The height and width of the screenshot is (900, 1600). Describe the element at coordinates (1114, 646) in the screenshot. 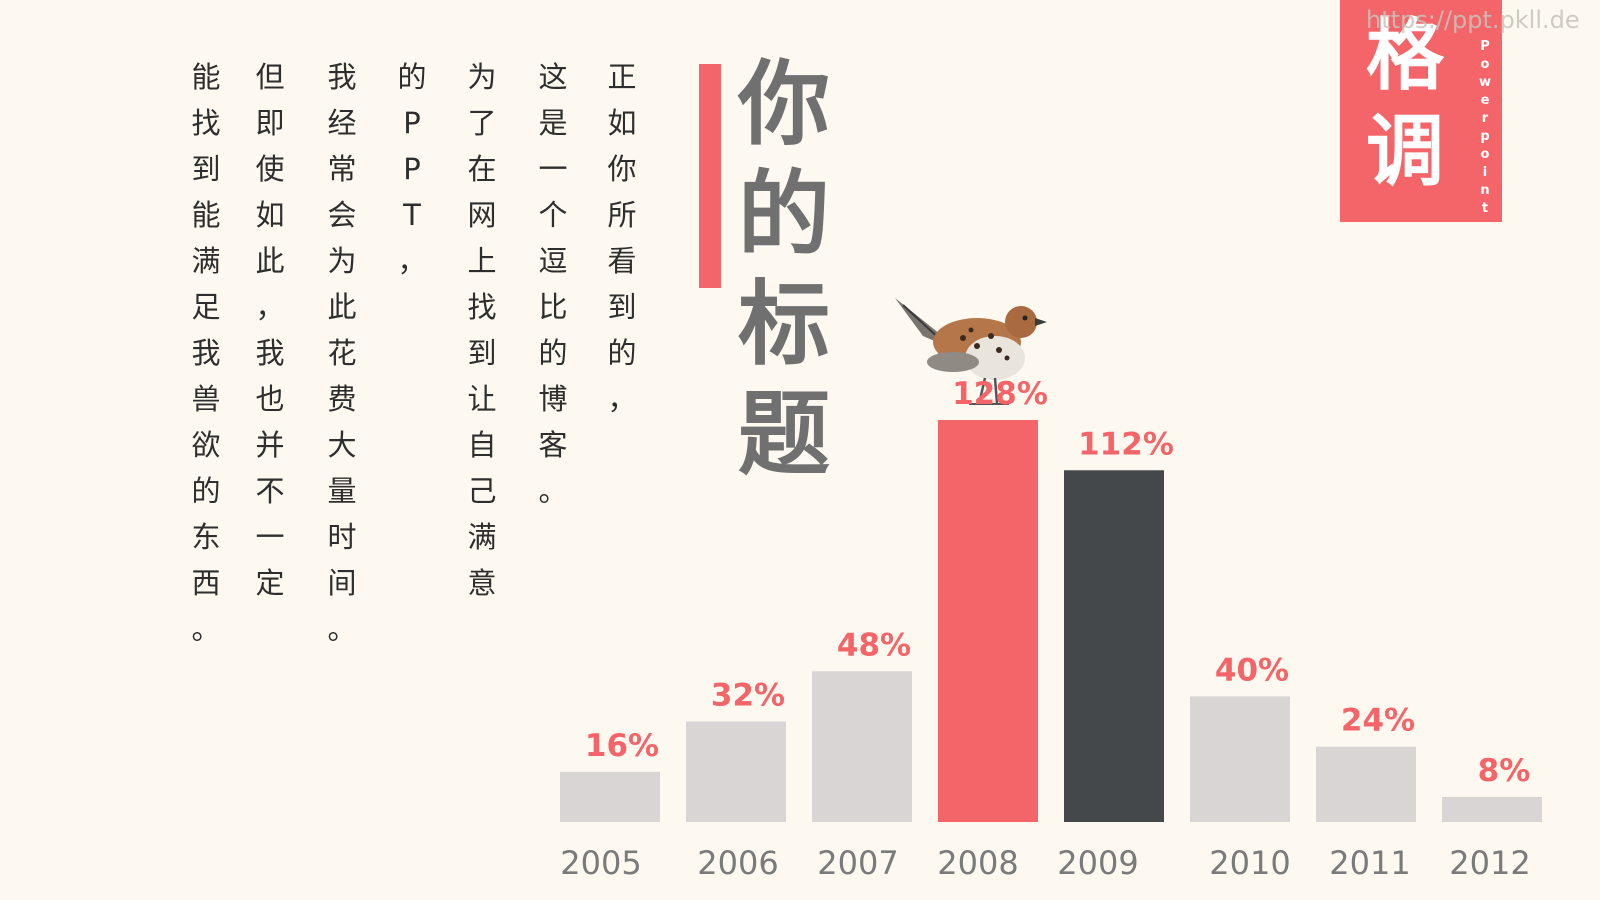

I see `bar-2009` at that location.